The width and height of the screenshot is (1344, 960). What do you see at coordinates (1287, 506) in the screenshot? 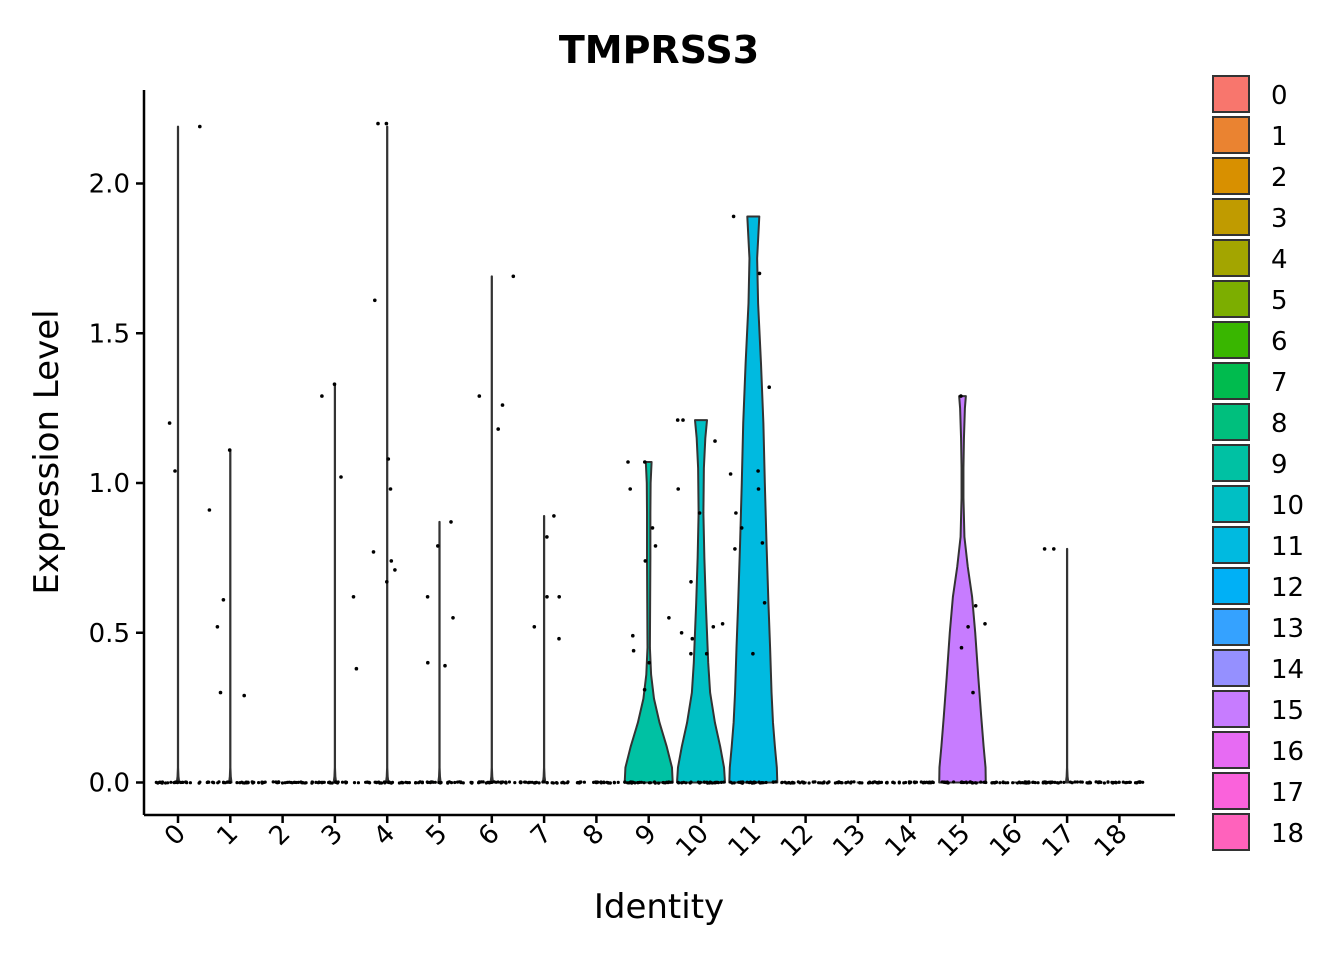
I see `legend-label-10: 10` at bounding box center [1287, 506].